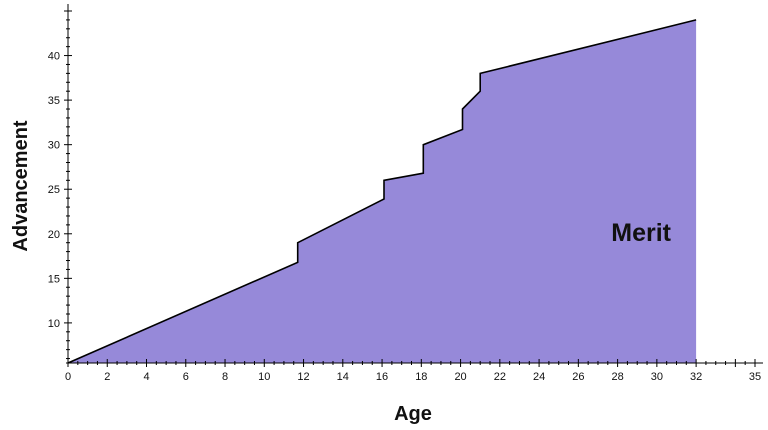  I want to click on x-tick-label: 30, so click(657, 377).